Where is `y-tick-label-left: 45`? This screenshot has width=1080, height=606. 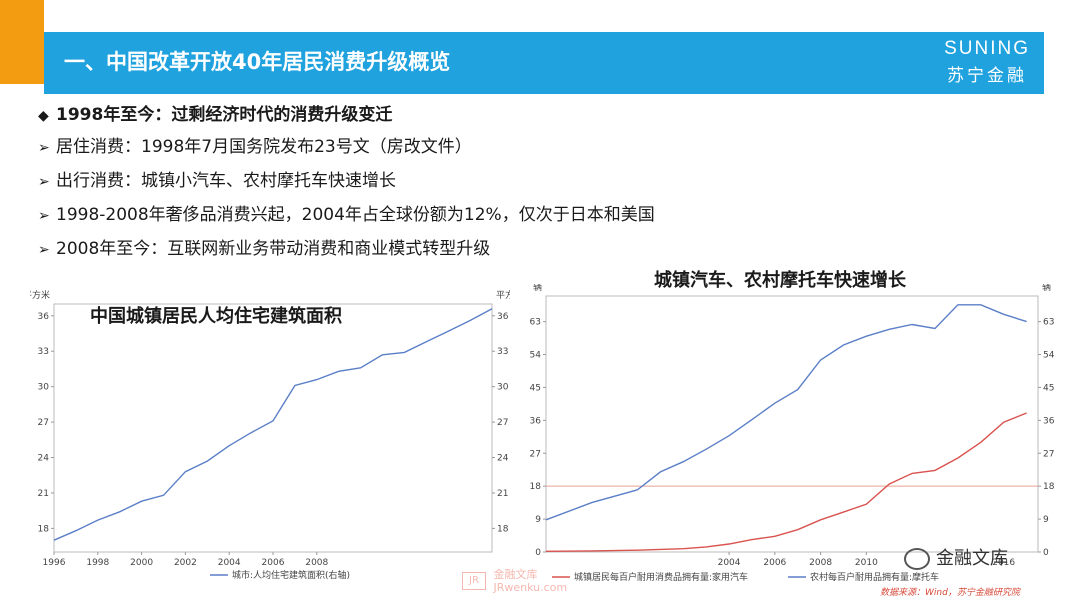
y-tick-label-left: 45 is located at coordinates (535, 388).